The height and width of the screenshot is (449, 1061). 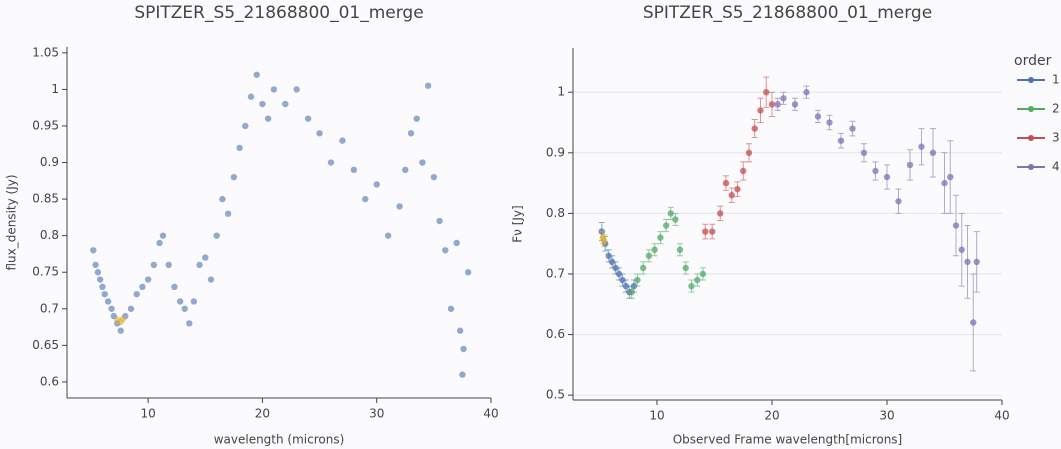 What do you see at coordinates (555, 334) in the screenshot?
I see `y-tick-label: 0.6` at bounding box center [555, 334].